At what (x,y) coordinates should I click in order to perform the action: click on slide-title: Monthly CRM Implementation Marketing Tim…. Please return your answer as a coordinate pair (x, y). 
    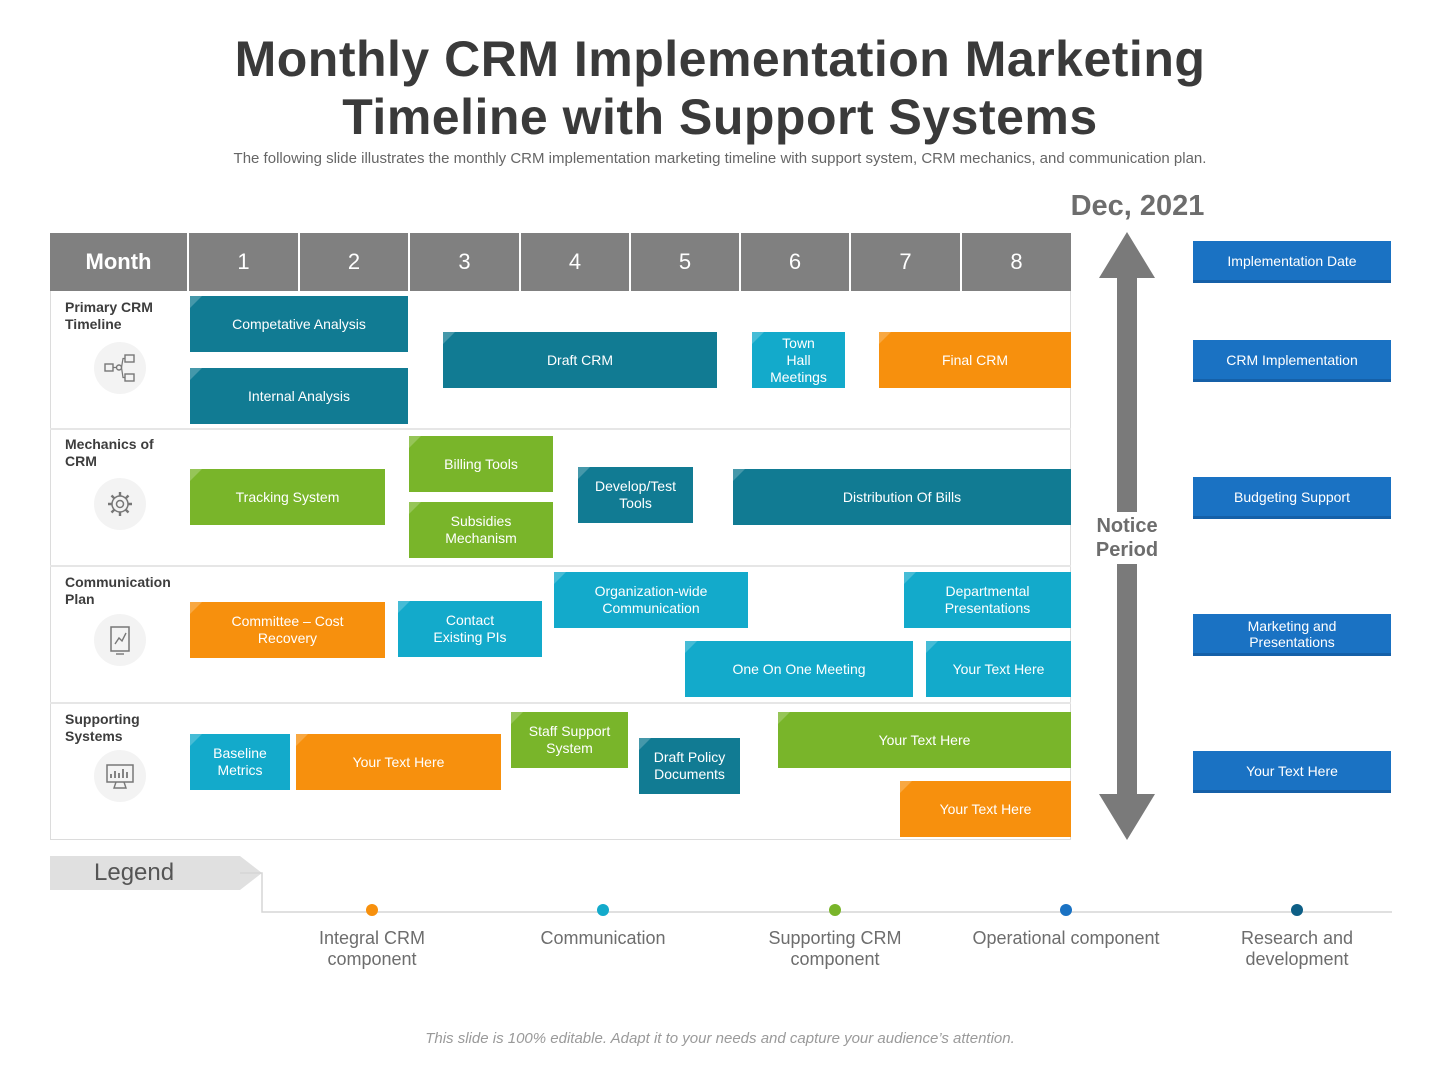
    Looking at the image, I should click on (720, 88).